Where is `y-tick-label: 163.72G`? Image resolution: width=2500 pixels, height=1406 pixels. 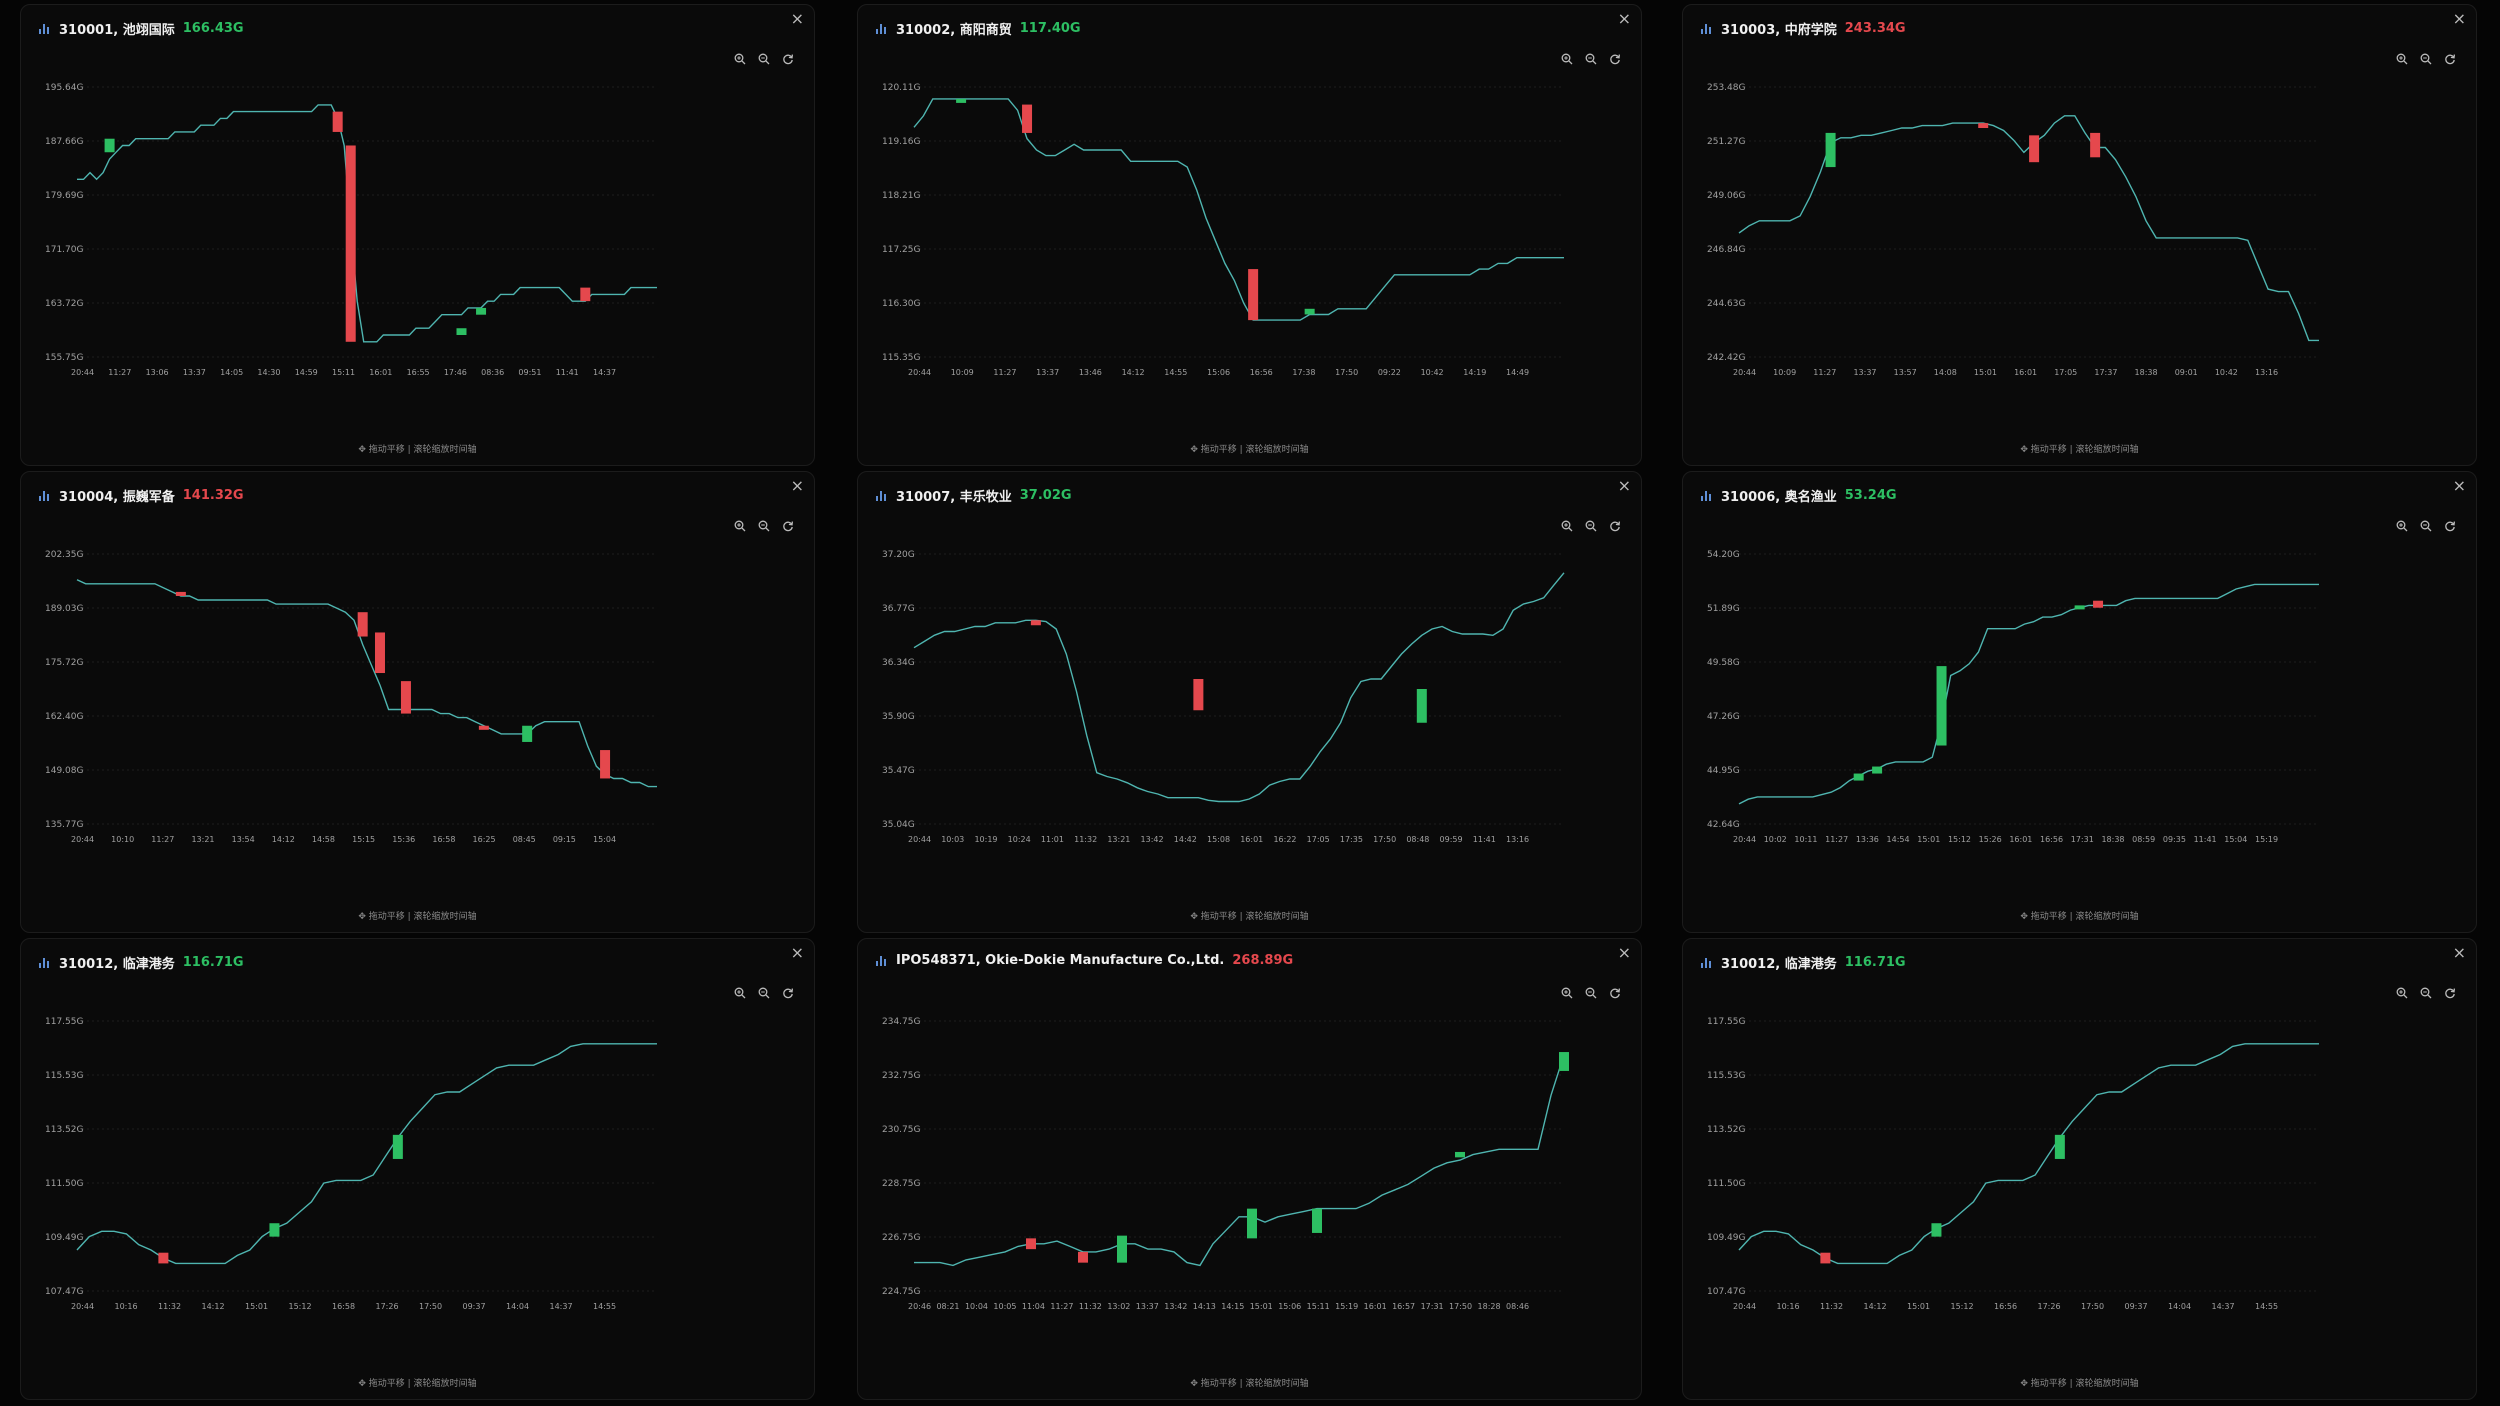 y-tick-label: 163.72G is located at coordinates (64, 304).